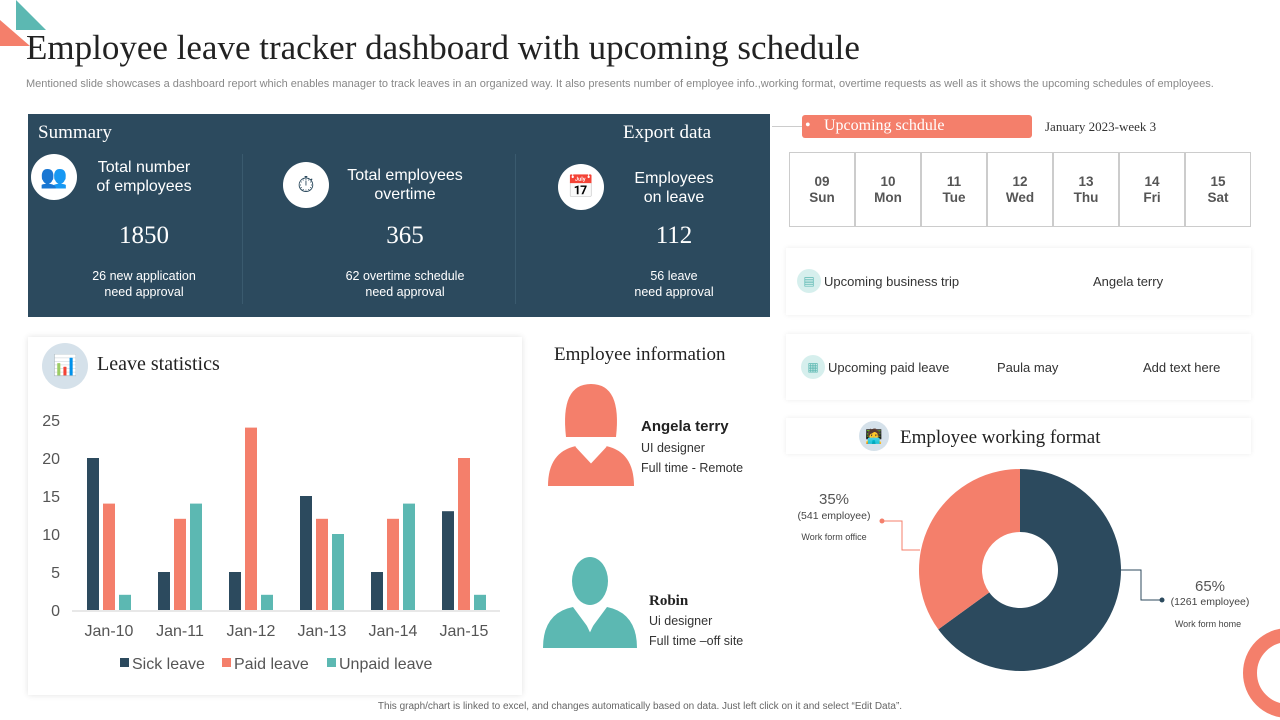 Image resolution: width=1280 pixels, height=720 pixels. Describe the element at coordinates (1086, 189) in the screenshot. I see `day-cell-thu: 13 Thu` at that location.